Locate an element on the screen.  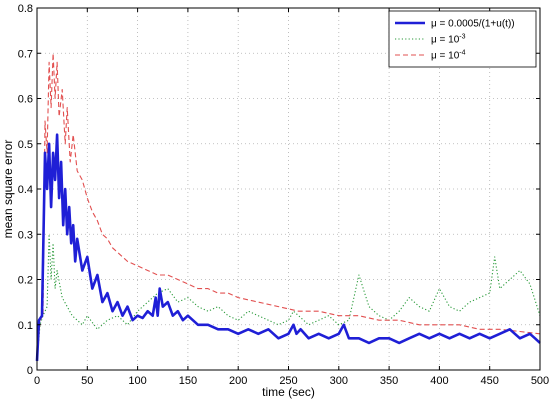
legend-superscript: -3 is located at coordinates (462, 37).